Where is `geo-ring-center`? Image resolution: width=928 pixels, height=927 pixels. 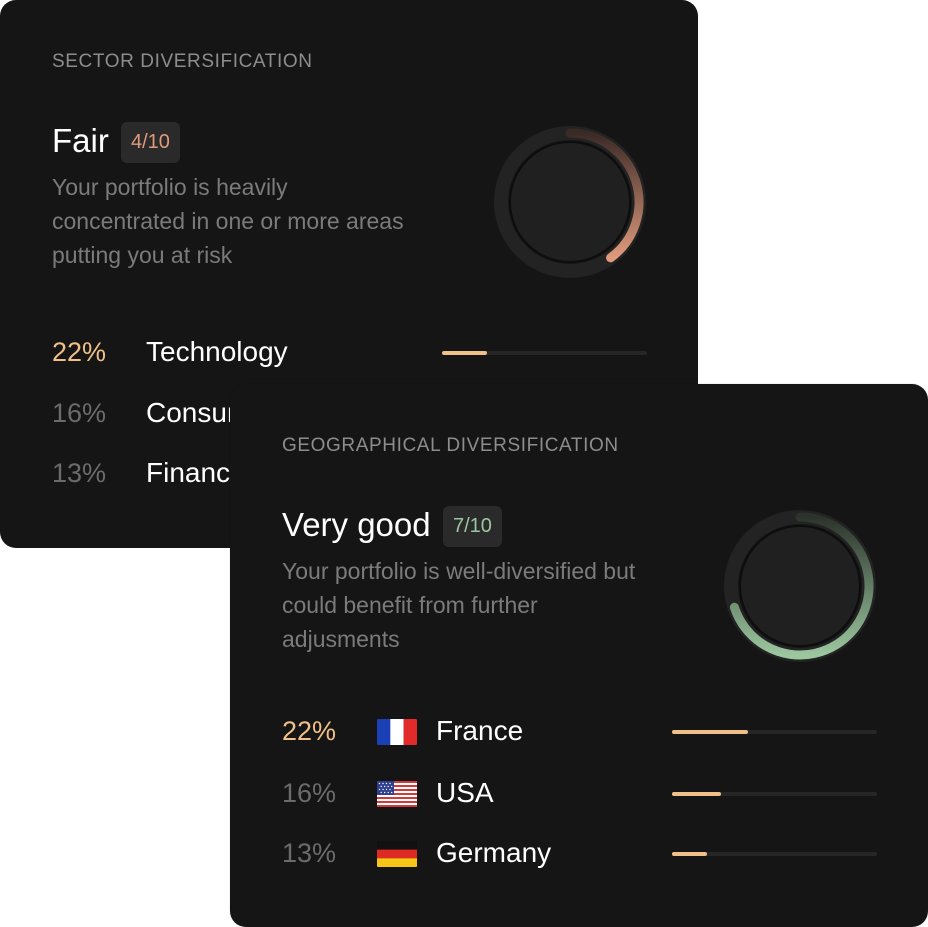 geo-ring-center is located at coordinates (800, 586).